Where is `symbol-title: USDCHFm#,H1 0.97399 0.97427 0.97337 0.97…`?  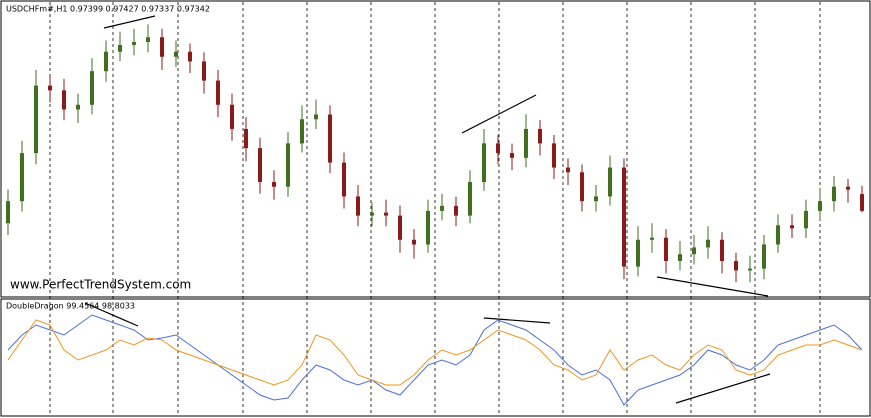 symbol-title: USDCHFm#,H1 0.97399 0.97427 0.97337 0.97… is located at coordinates (108, 9).